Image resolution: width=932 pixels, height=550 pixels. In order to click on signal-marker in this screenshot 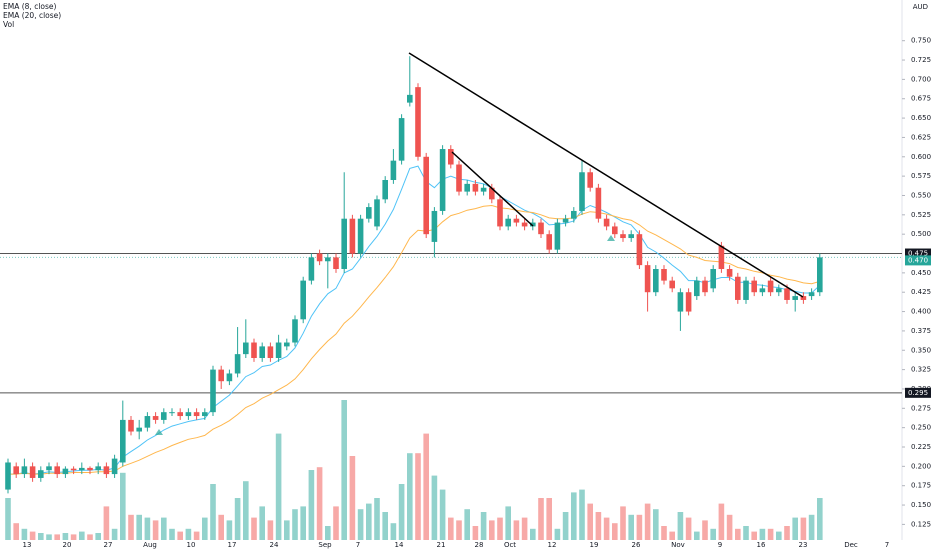, I will do `click(159, 432)`.